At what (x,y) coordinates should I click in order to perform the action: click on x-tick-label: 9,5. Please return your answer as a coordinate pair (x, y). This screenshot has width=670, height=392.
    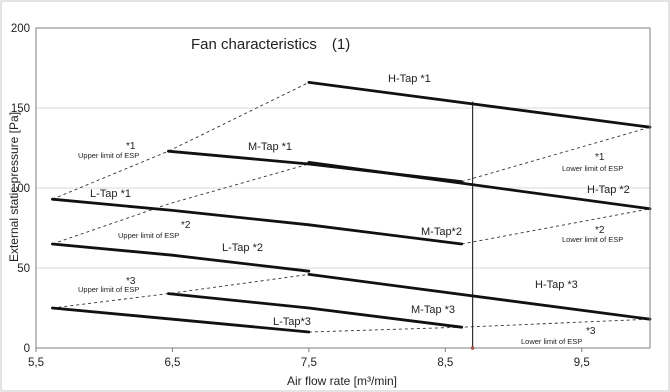
    Looking at the image, I should click on (582, 363).